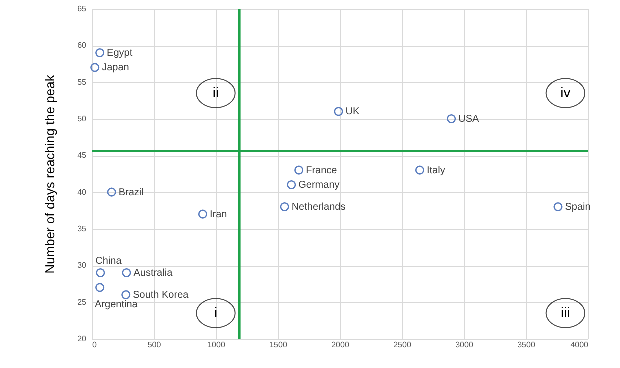  Describe the element at coordinates (83, 119) in the screenshot. I see `y-tick-label: 50` at that location.